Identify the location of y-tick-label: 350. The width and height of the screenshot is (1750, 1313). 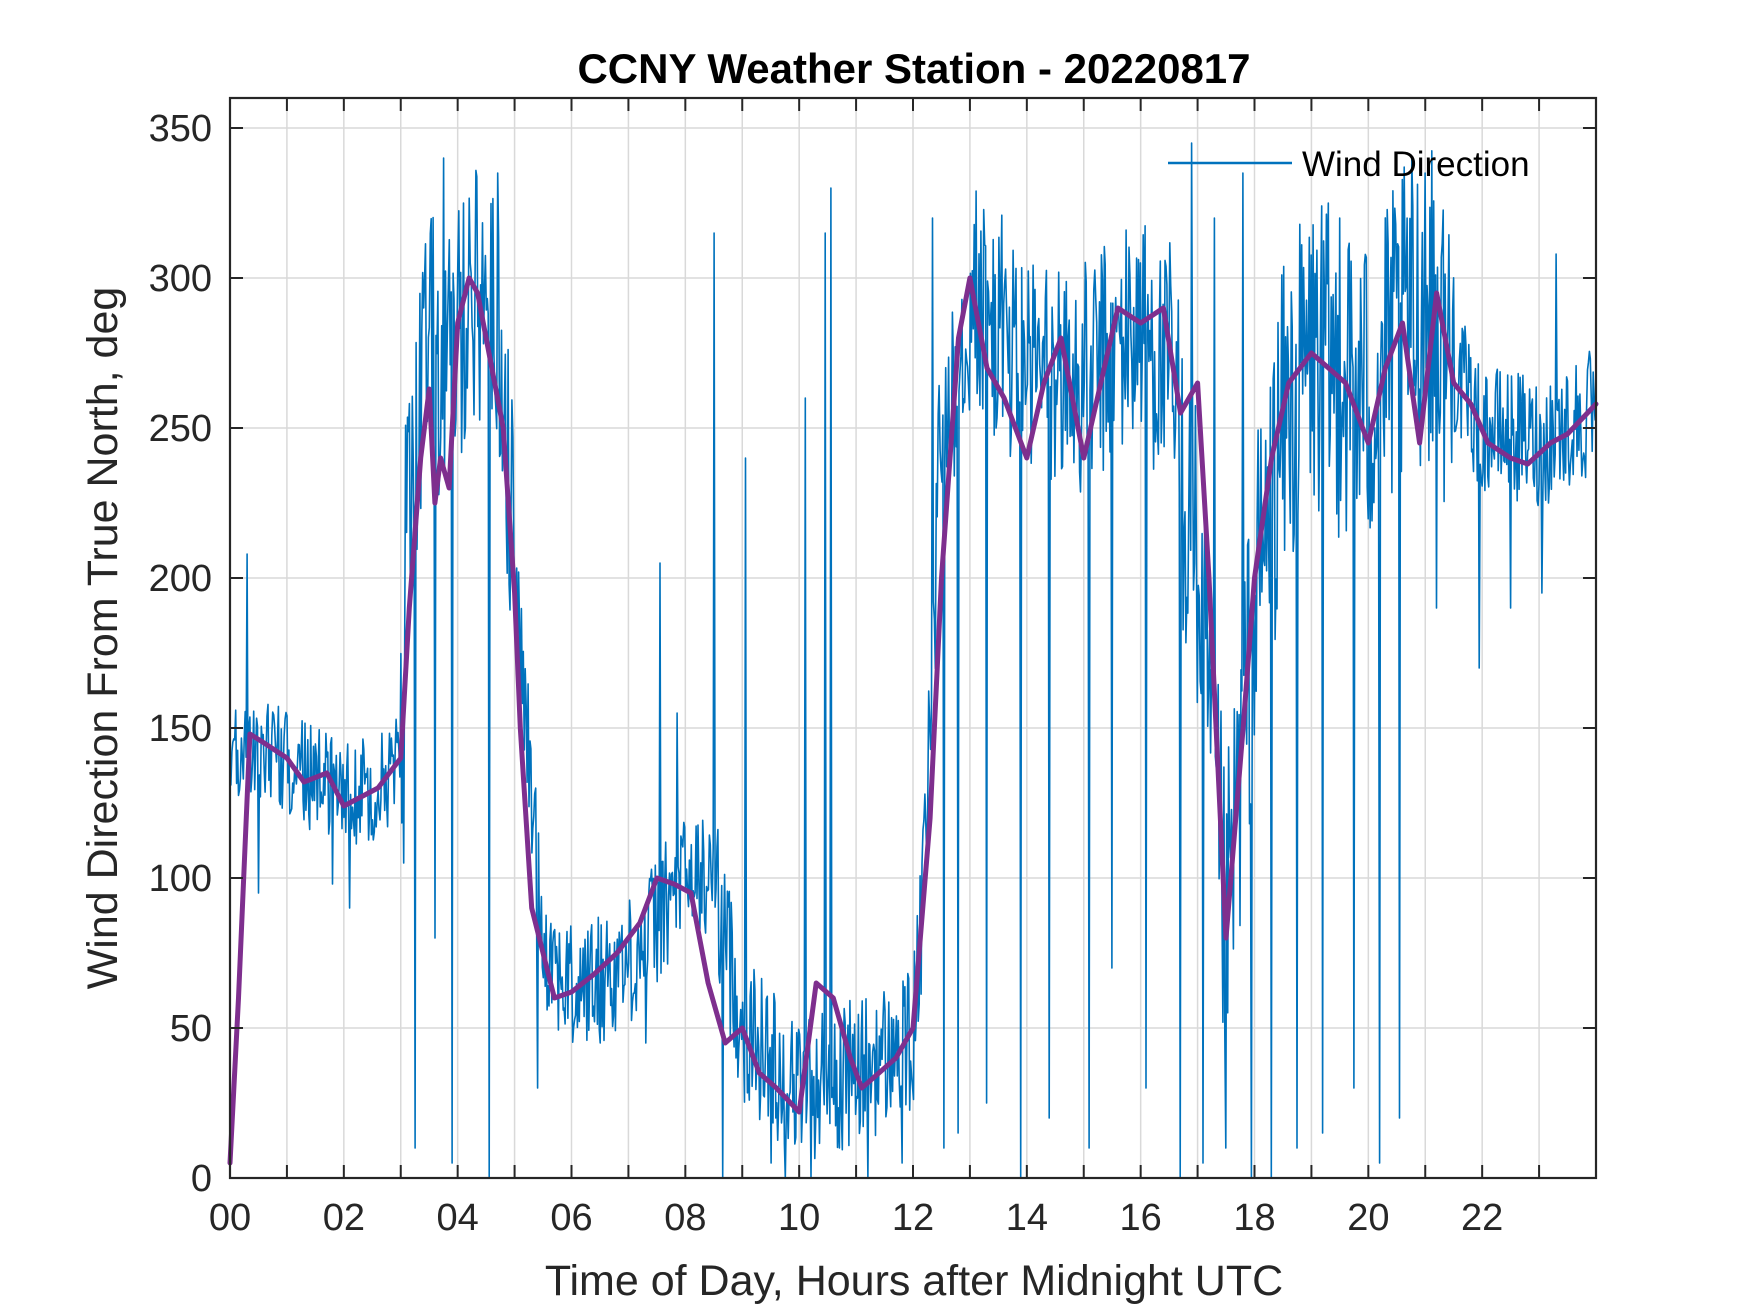
(180, 129).